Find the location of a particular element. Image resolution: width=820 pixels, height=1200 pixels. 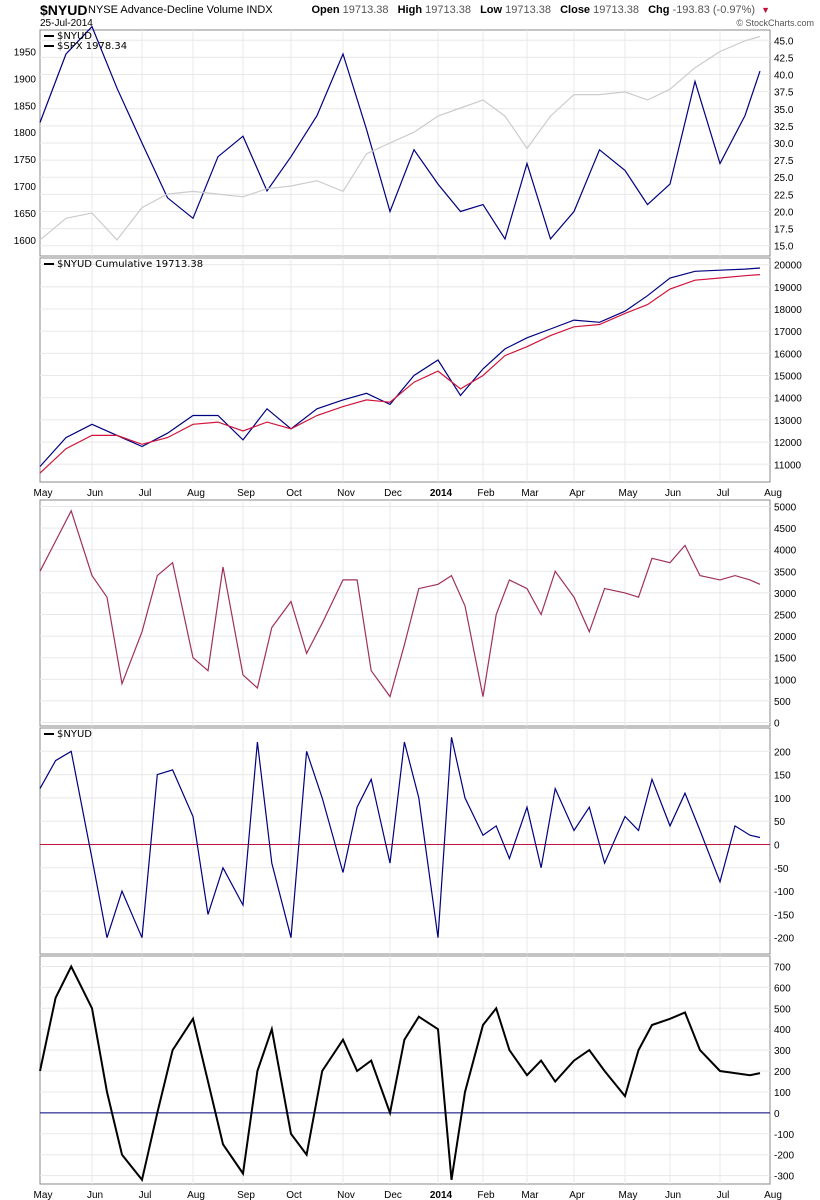

high-value: 19713.38 is located at coordinates (448, 10).